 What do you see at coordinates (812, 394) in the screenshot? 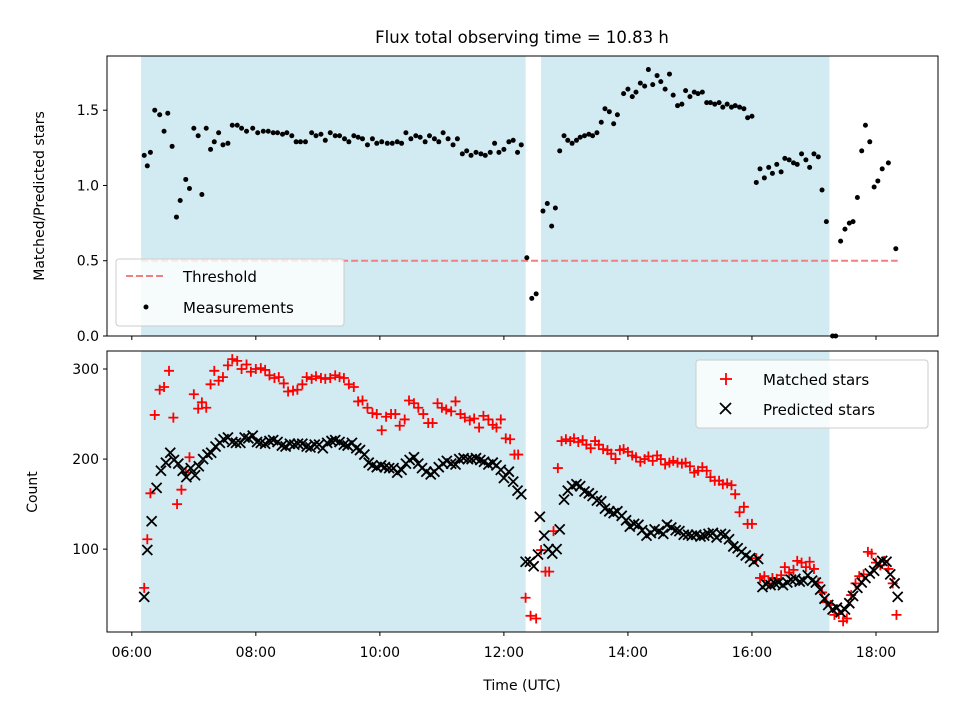
I see `bottom-legend: Matched stars Predicted stars` at bounding box center [812, 394].